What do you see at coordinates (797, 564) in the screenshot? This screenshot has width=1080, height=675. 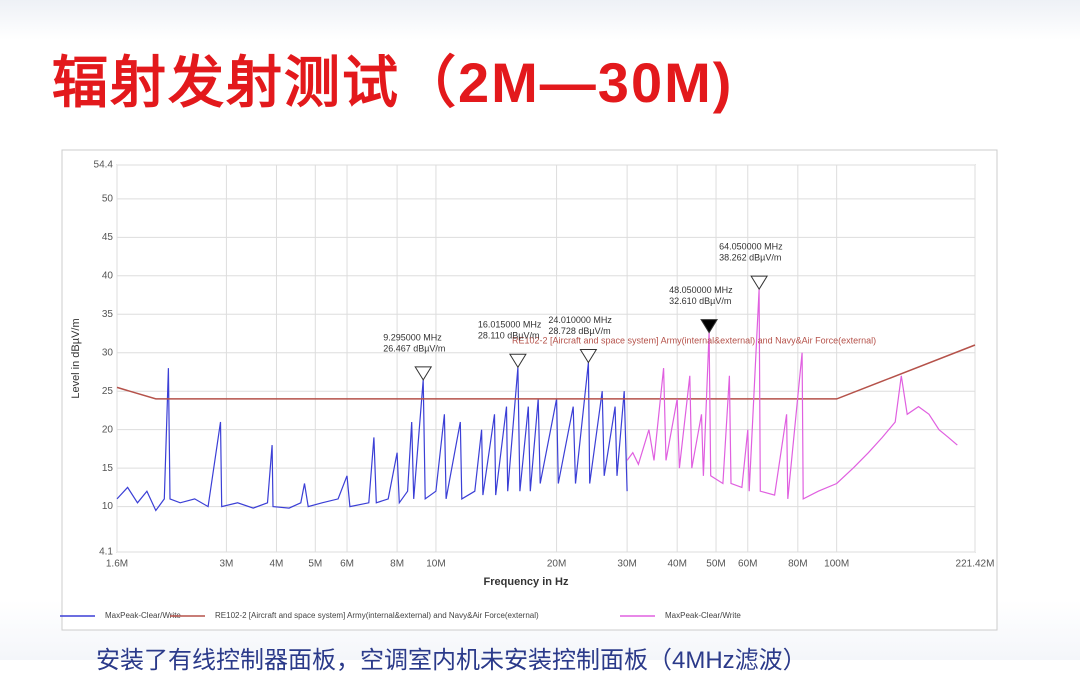 I see `x-tick-label: 80M` at bounding box center [797, 564].